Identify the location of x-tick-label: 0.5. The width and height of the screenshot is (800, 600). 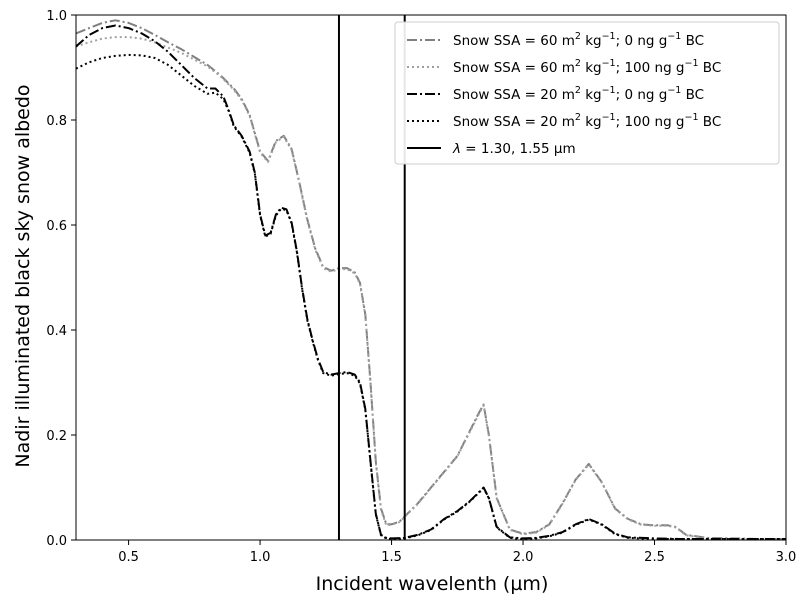
(128, 557).